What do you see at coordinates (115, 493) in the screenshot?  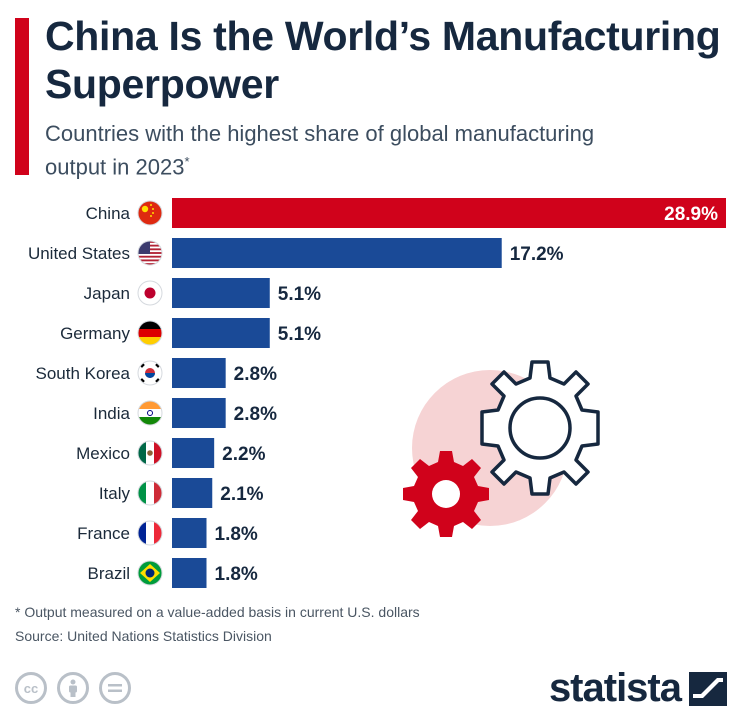 I see `category-label: Italy` at bounding box center [115, 493].